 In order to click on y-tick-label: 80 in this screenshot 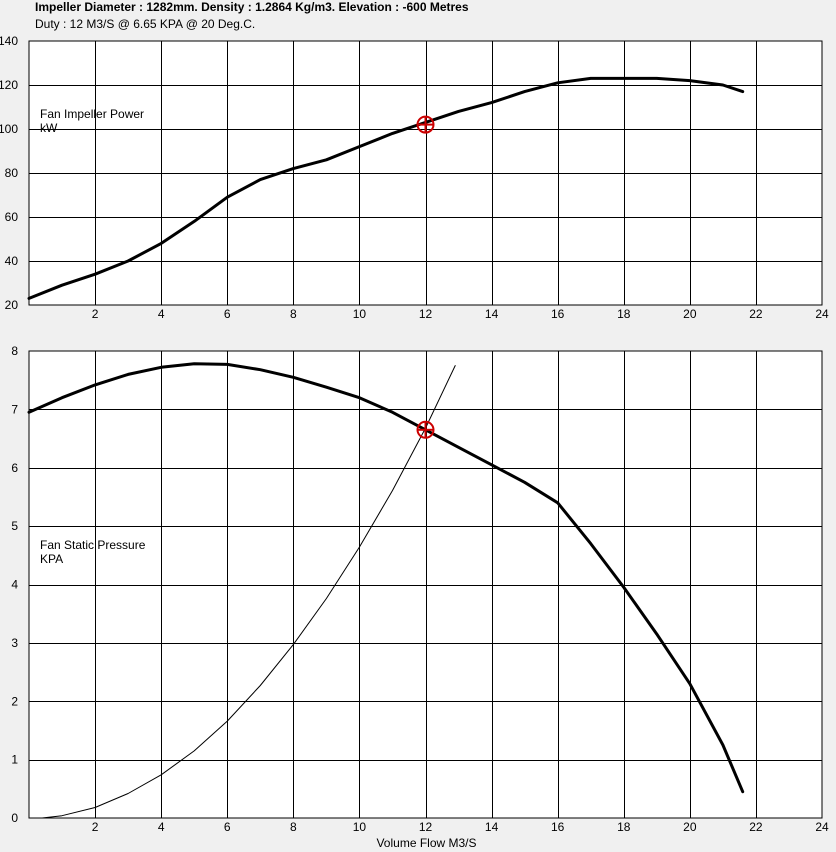, I will do `click(12, 173)`.